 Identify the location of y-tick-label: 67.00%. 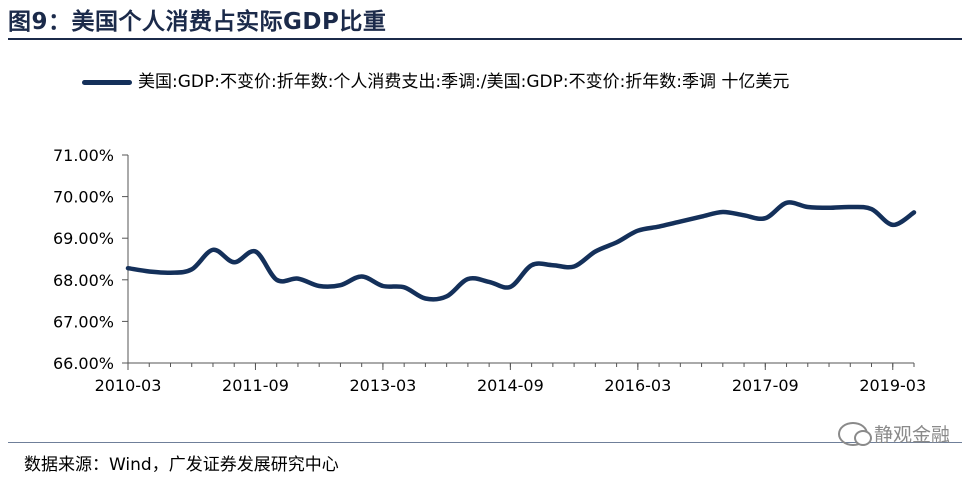
(83, 321).